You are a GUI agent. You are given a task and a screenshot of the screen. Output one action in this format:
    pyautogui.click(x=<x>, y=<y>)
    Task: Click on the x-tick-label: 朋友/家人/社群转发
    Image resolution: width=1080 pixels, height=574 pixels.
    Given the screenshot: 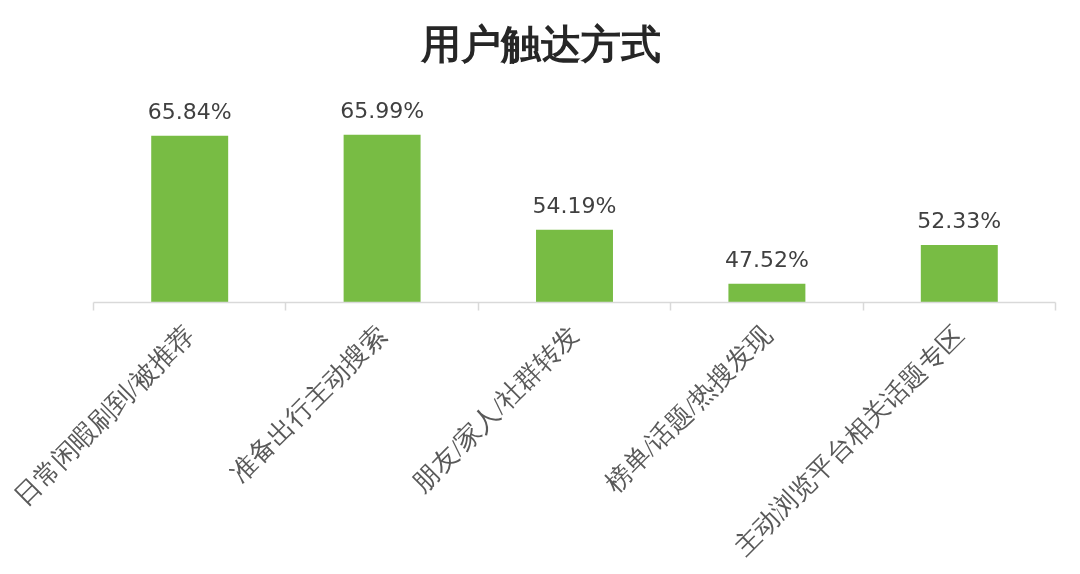 What is the action you would take?
    pyautogui.click(x=495, y=409)
    